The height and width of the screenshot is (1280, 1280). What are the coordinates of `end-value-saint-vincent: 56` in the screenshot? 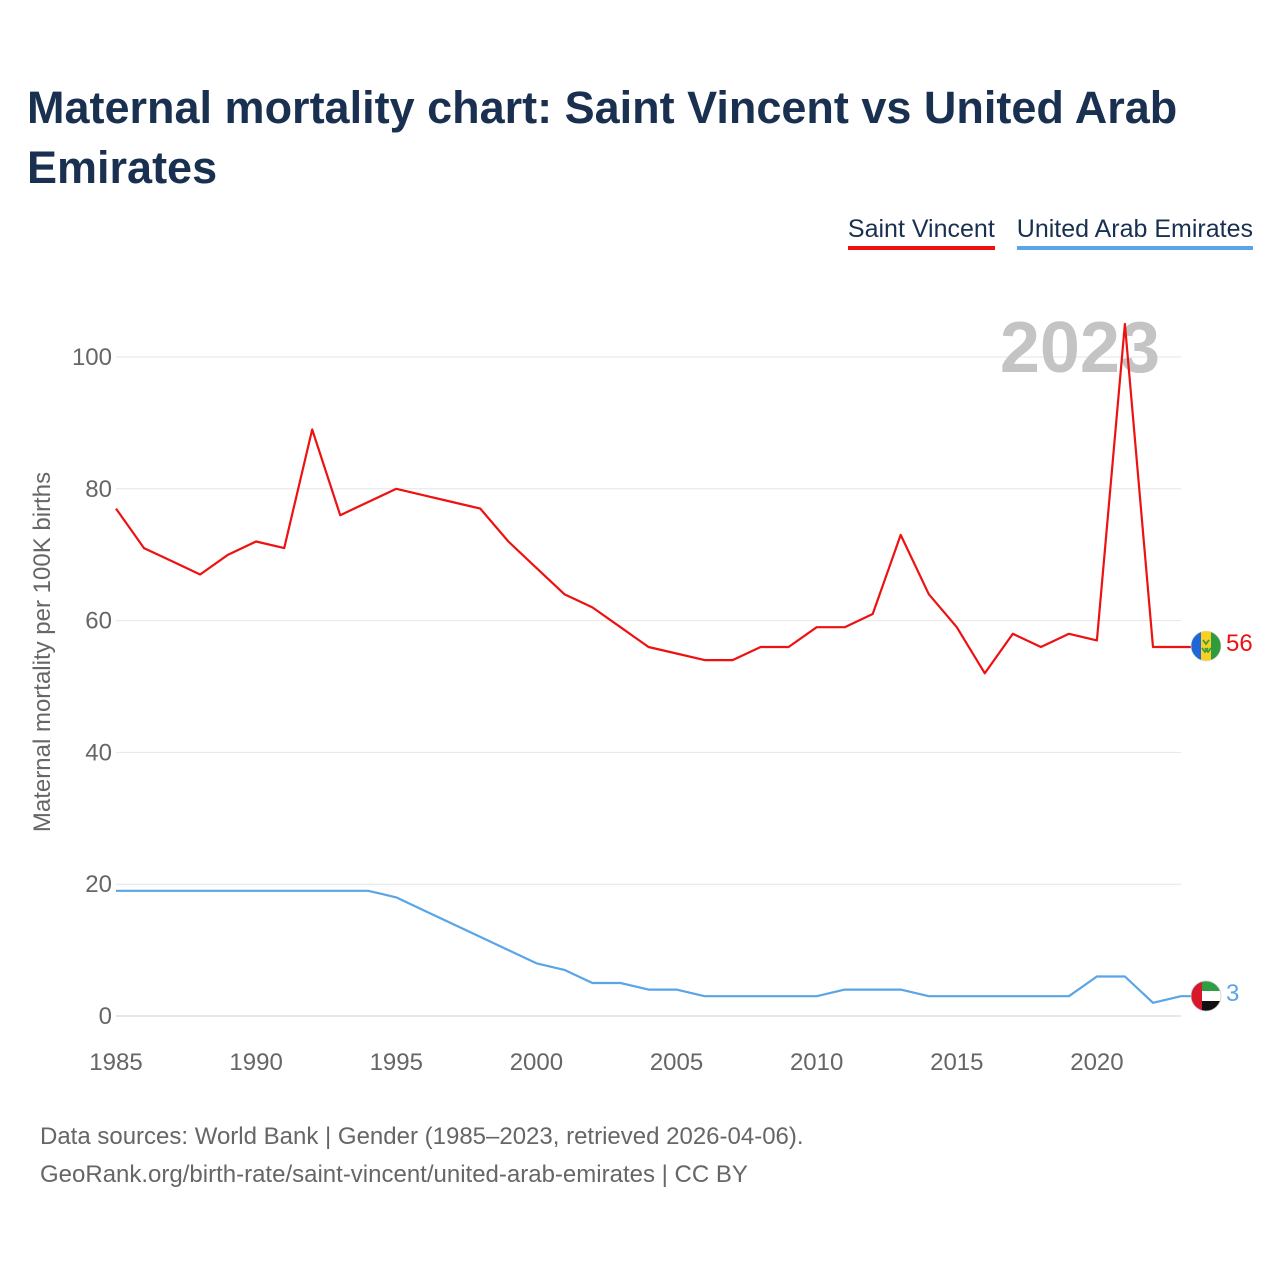 It's located at (1239, 643).